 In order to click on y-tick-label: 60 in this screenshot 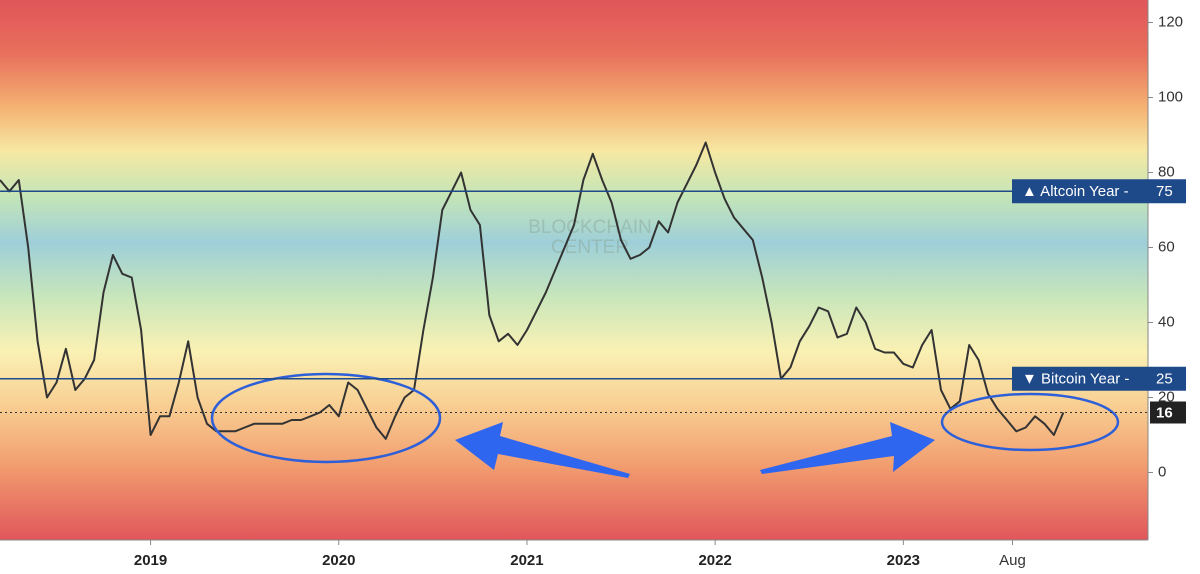, I will do `click(1166, 246)`.